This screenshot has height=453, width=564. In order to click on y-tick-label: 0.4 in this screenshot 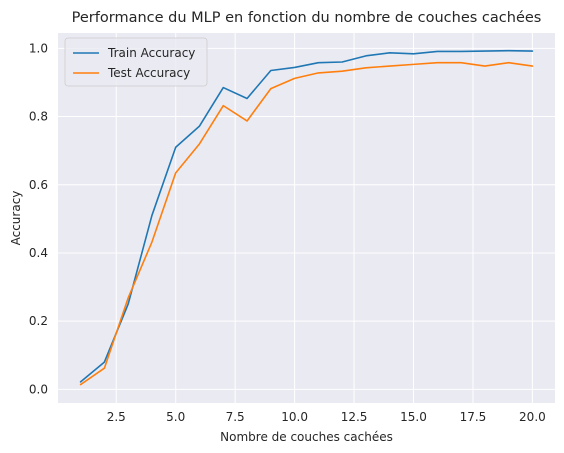, I will do `click(38, 253)`.